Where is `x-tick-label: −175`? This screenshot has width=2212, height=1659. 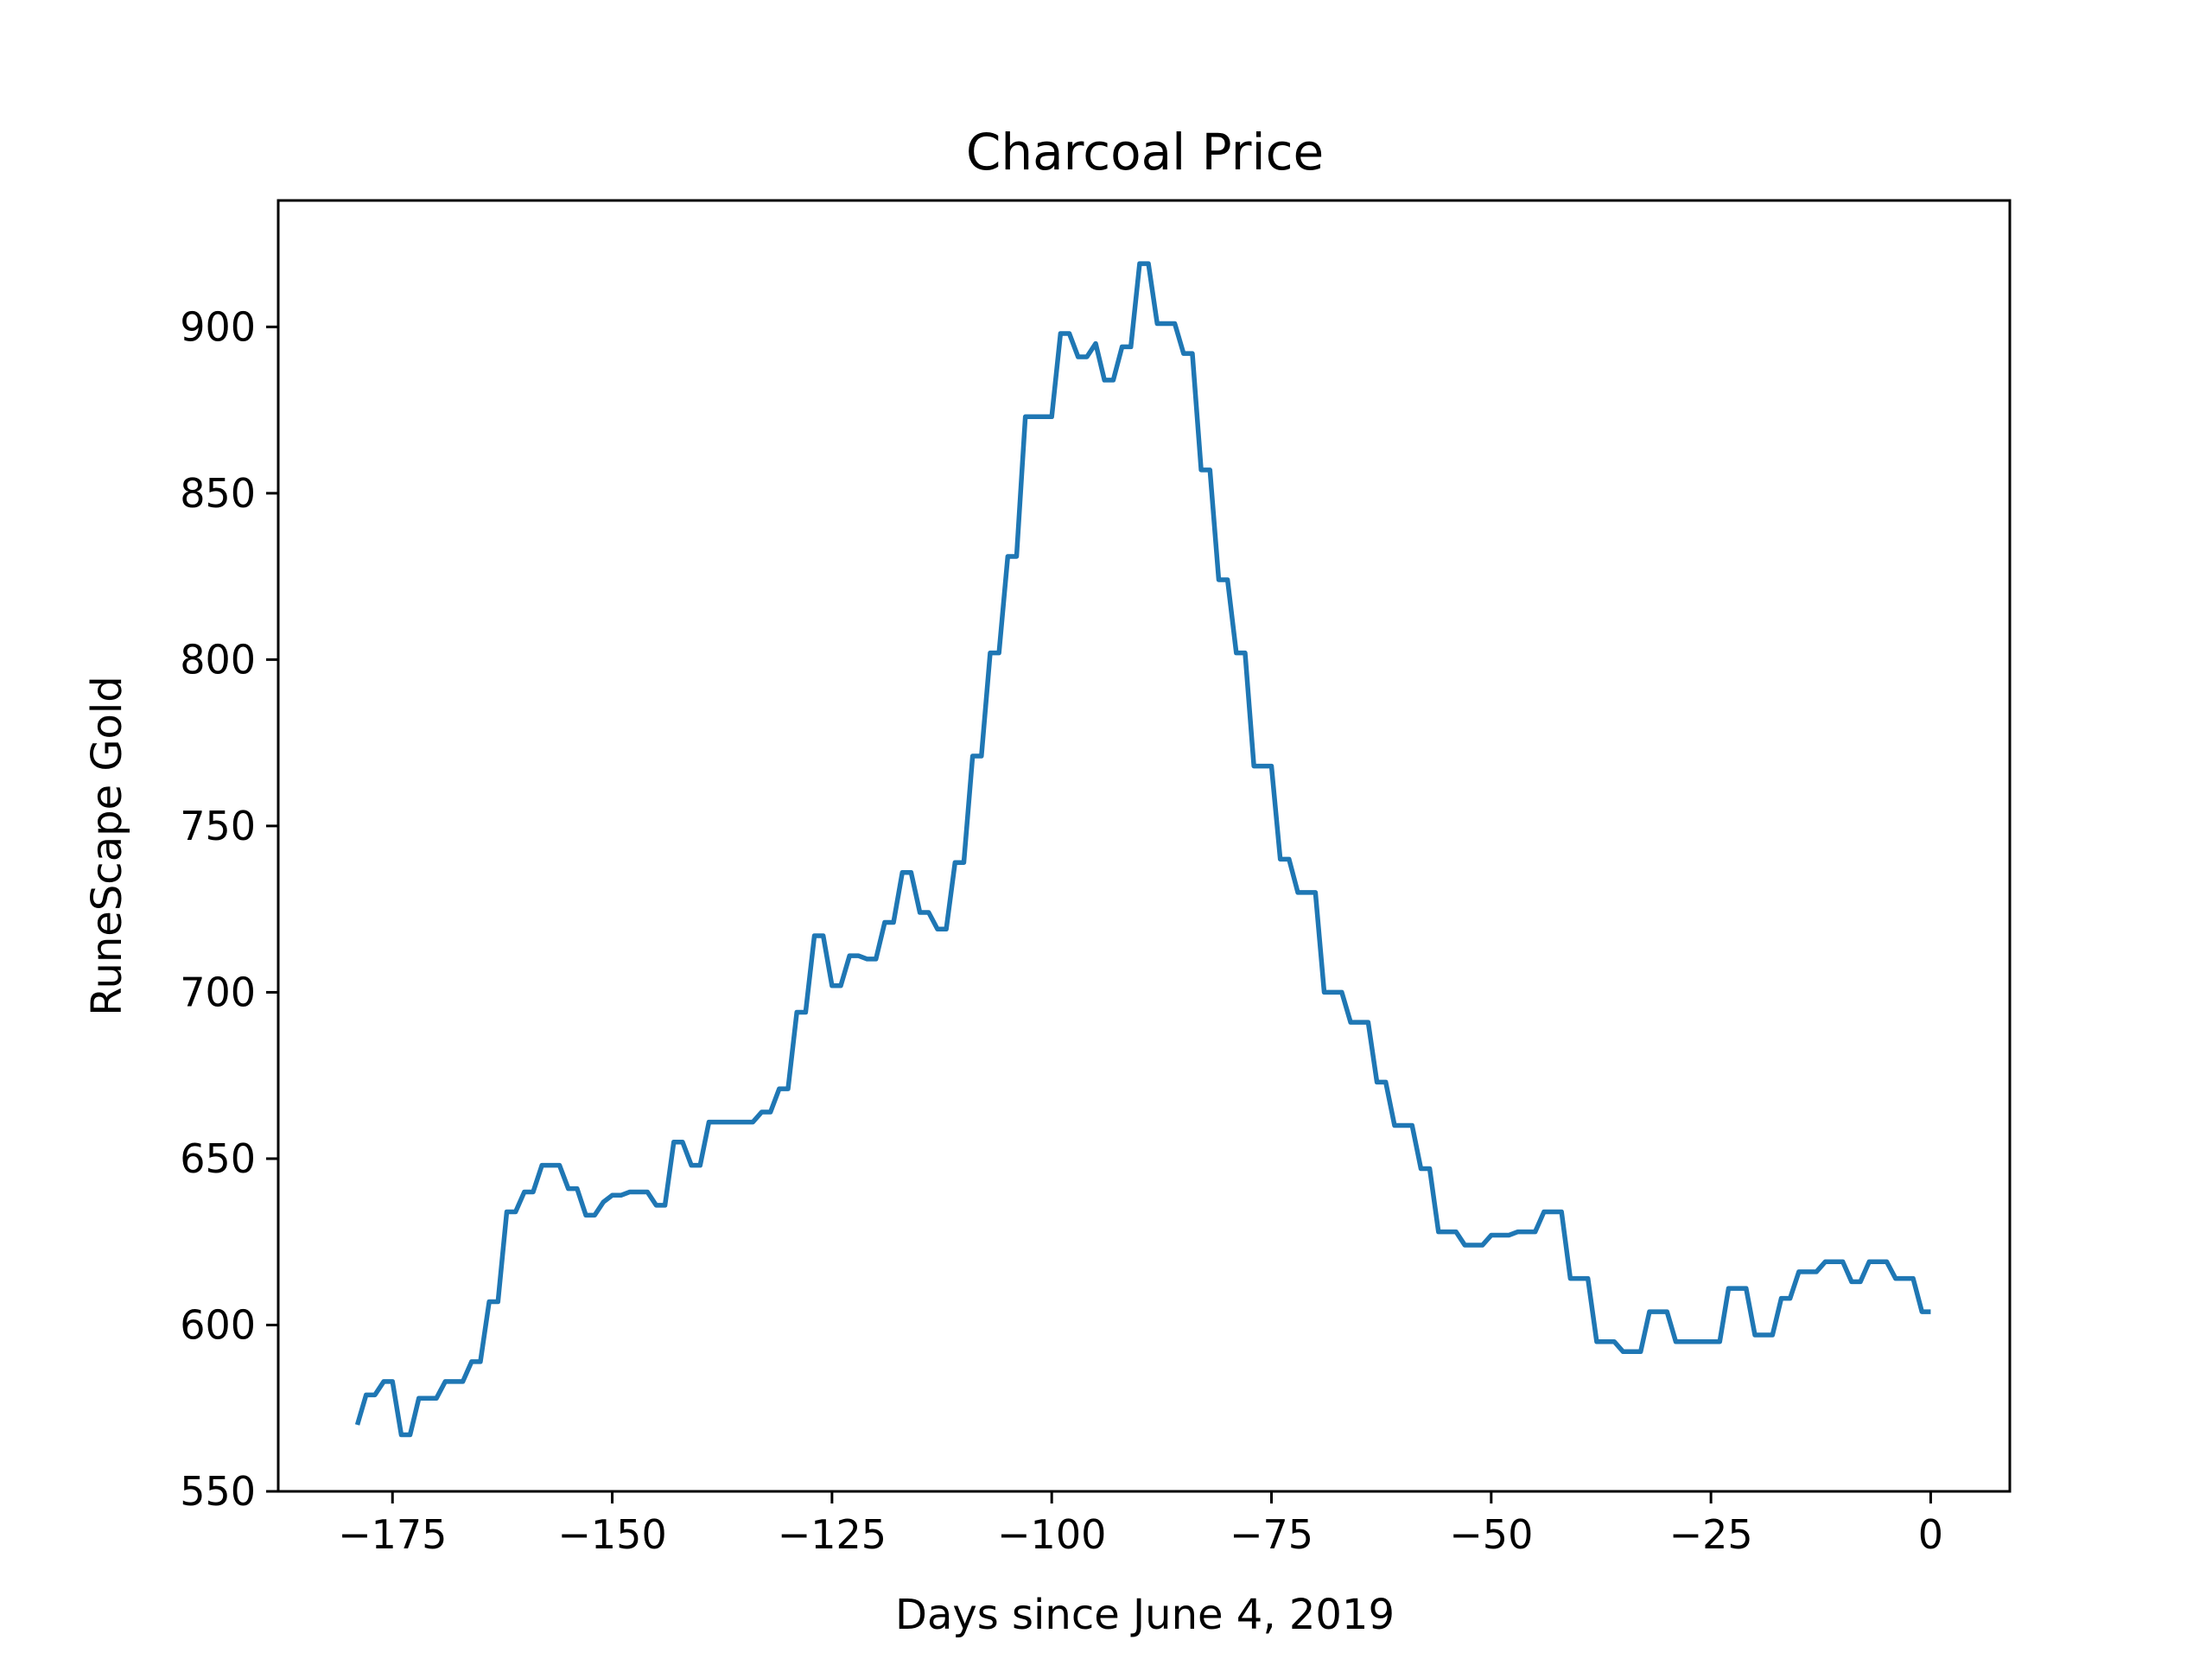
x-tick-label: −175 is located at coordinates (392, 1534).